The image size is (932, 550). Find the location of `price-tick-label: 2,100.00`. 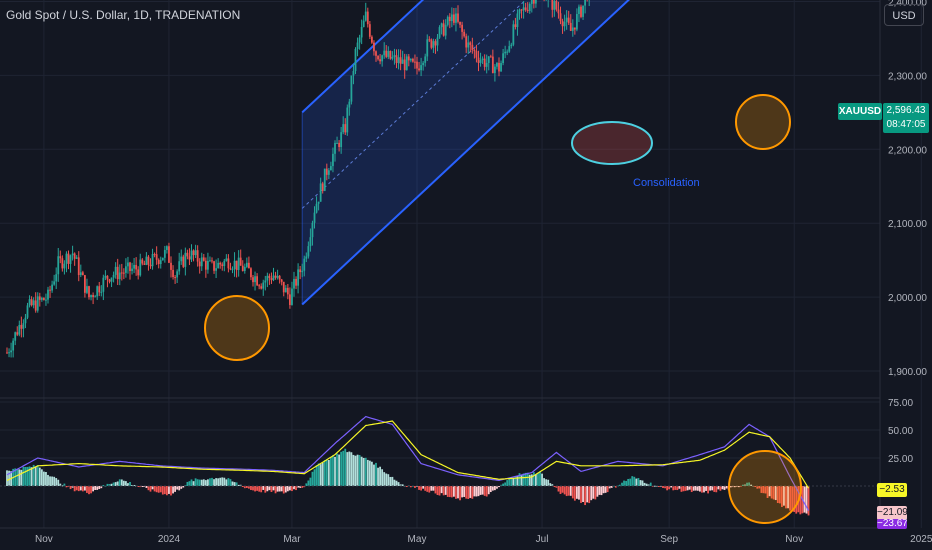

price-tick-label: 2,100.00 is located at coordinates (907, 224).